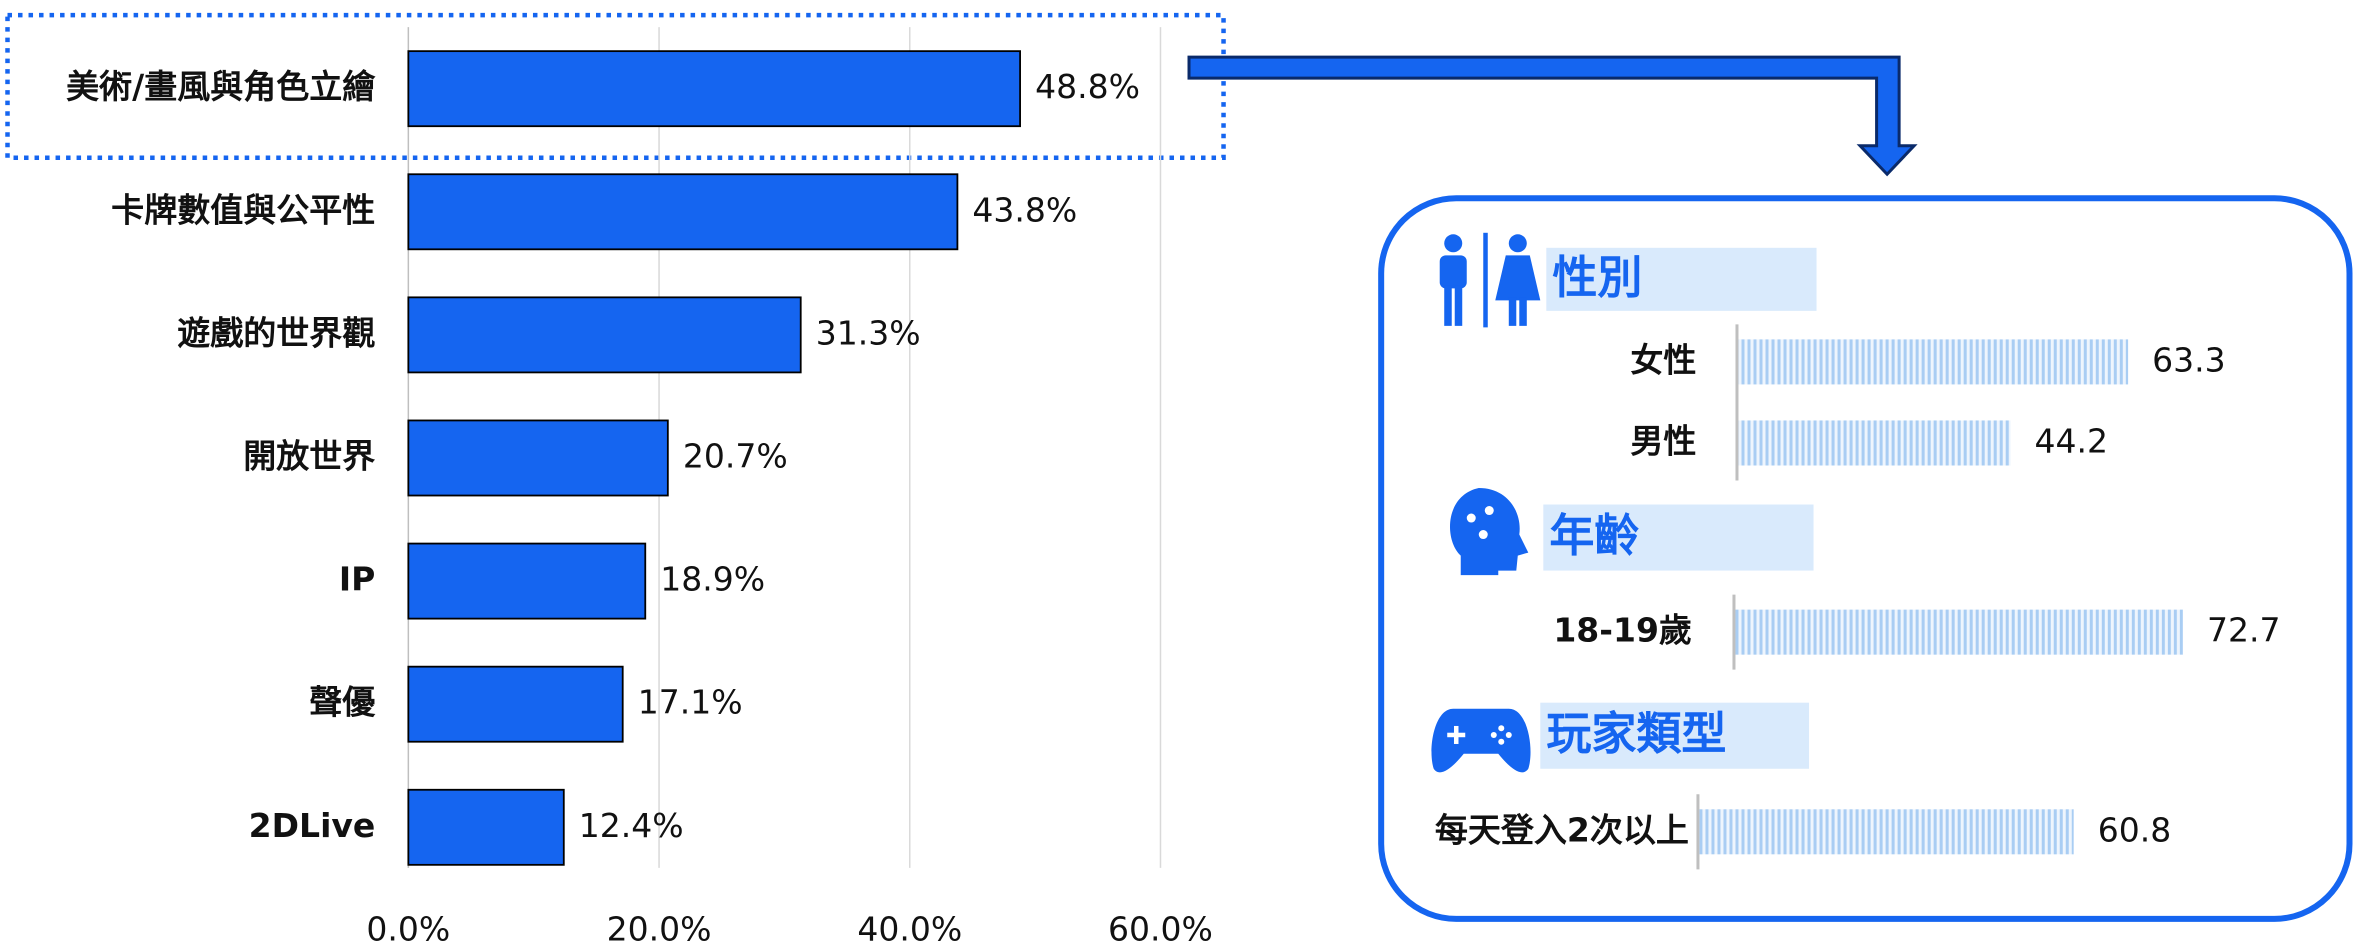 This screenshot has height=949, width=2354. I want to click on value-label: 20.7%, so click(735, 455).